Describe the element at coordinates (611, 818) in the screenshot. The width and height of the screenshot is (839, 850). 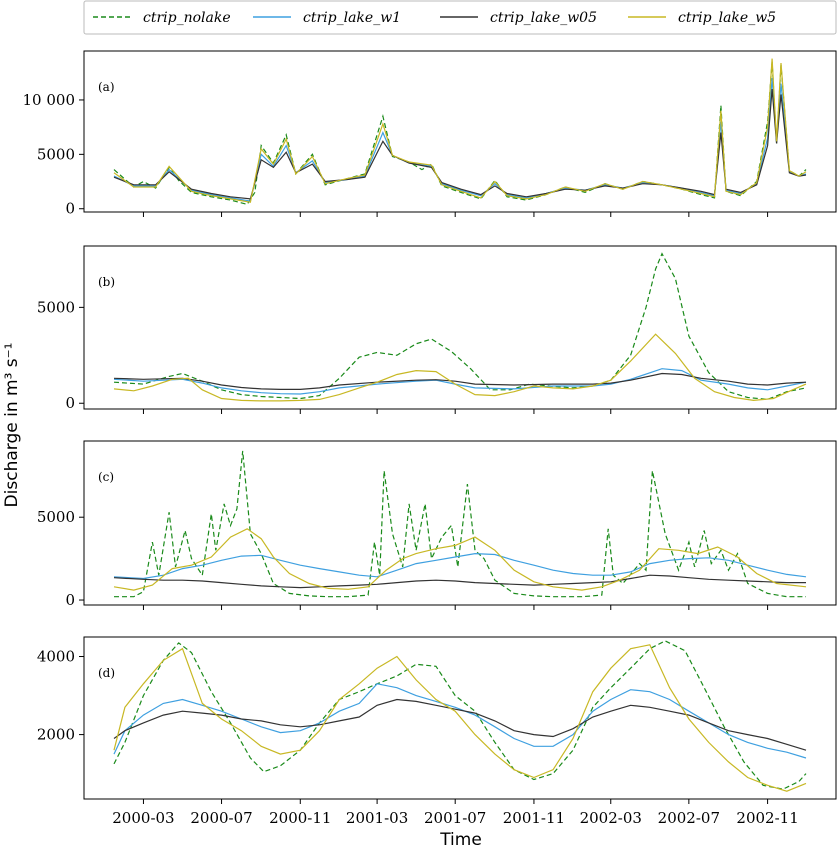
I see `x-tick-label: 2002-03` at that location.